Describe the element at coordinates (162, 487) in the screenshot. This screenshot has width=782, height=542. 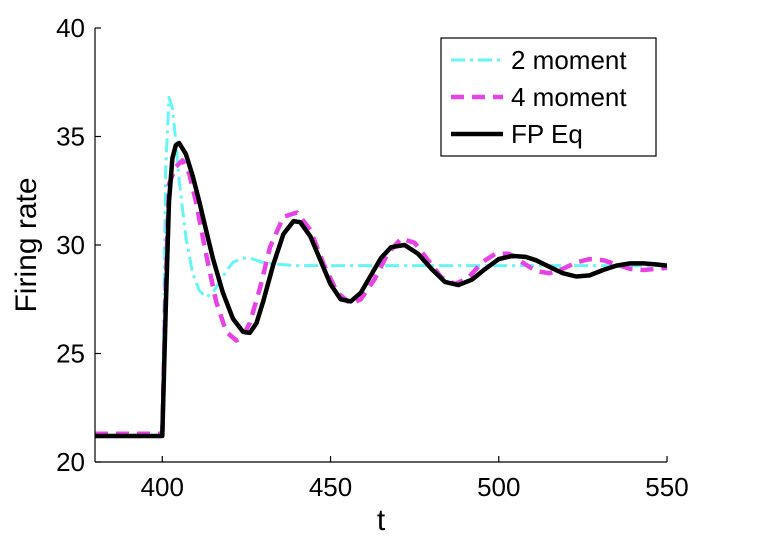
I see `x-tick-label: 400` at that location.